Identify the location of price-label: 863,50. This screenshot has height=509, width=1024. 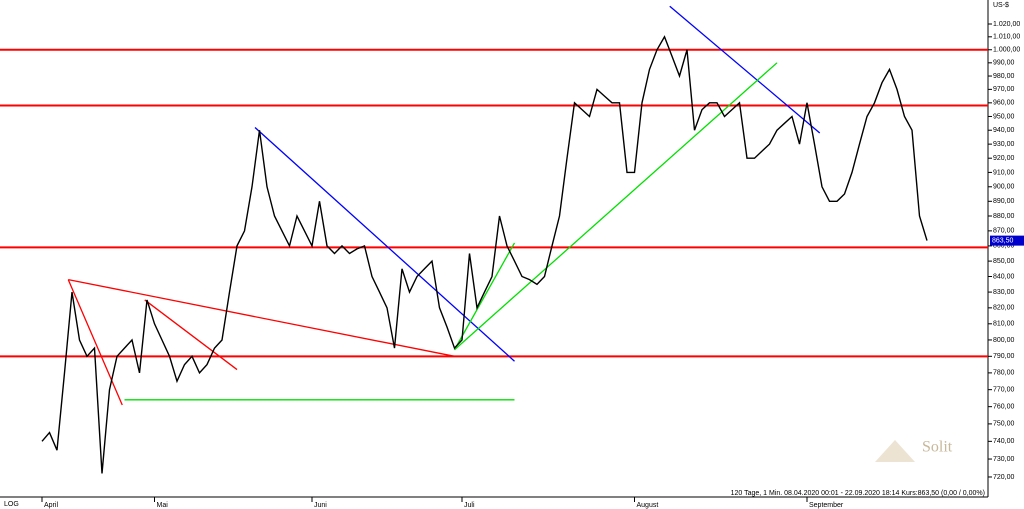
(1003, 240).